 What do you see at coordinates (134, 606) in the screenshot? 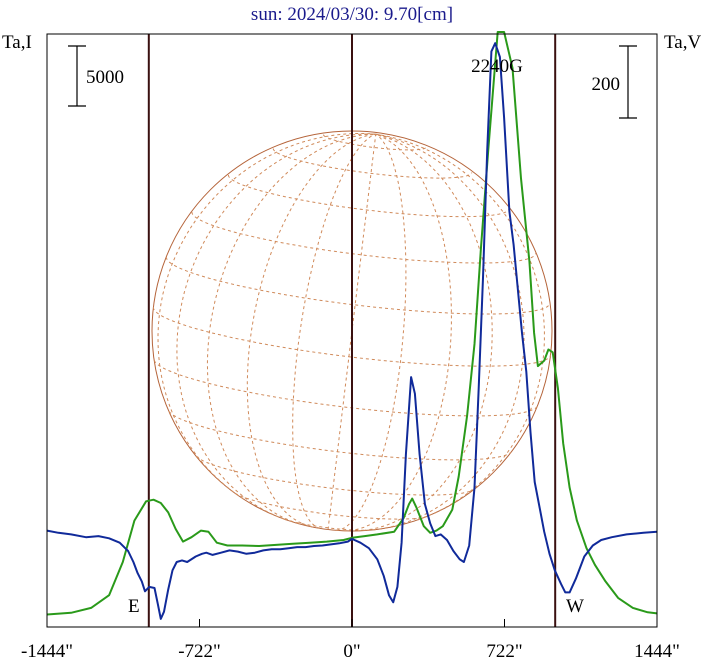
I see `east-limb-label: E` at bounding box center [134, 606].